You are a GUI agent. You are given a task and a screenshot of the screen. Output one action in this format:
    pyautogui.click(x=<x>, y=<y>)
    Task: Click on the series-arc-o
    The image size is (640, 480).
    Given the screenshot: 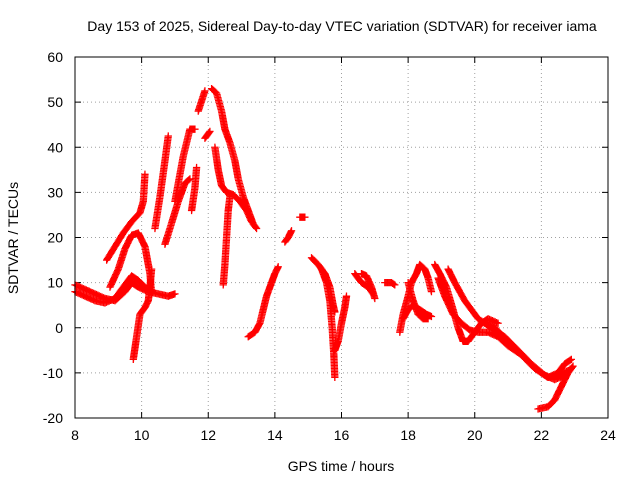 What is the action you would take?
    pyautogui.click(x=263, y=302)
    